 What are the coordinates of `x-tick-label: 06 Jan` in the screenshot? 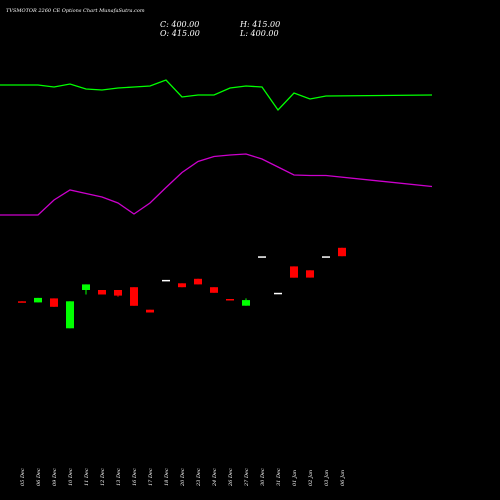 It's located at (343, 478).